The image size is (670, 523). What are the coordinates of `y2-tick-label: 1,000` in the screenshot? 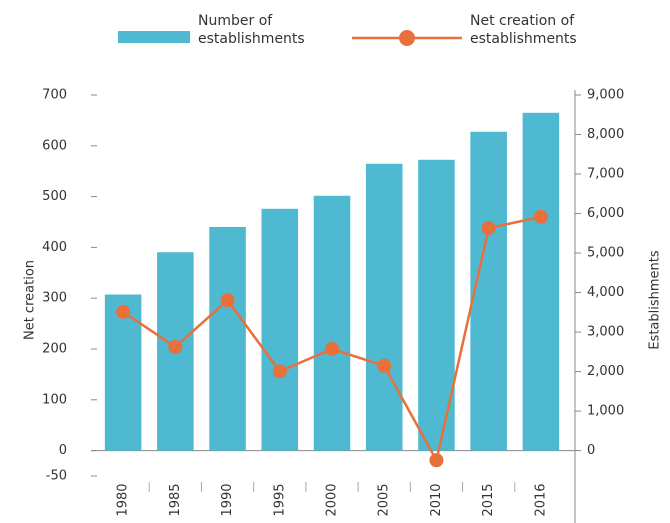 It's located at (605, 411).